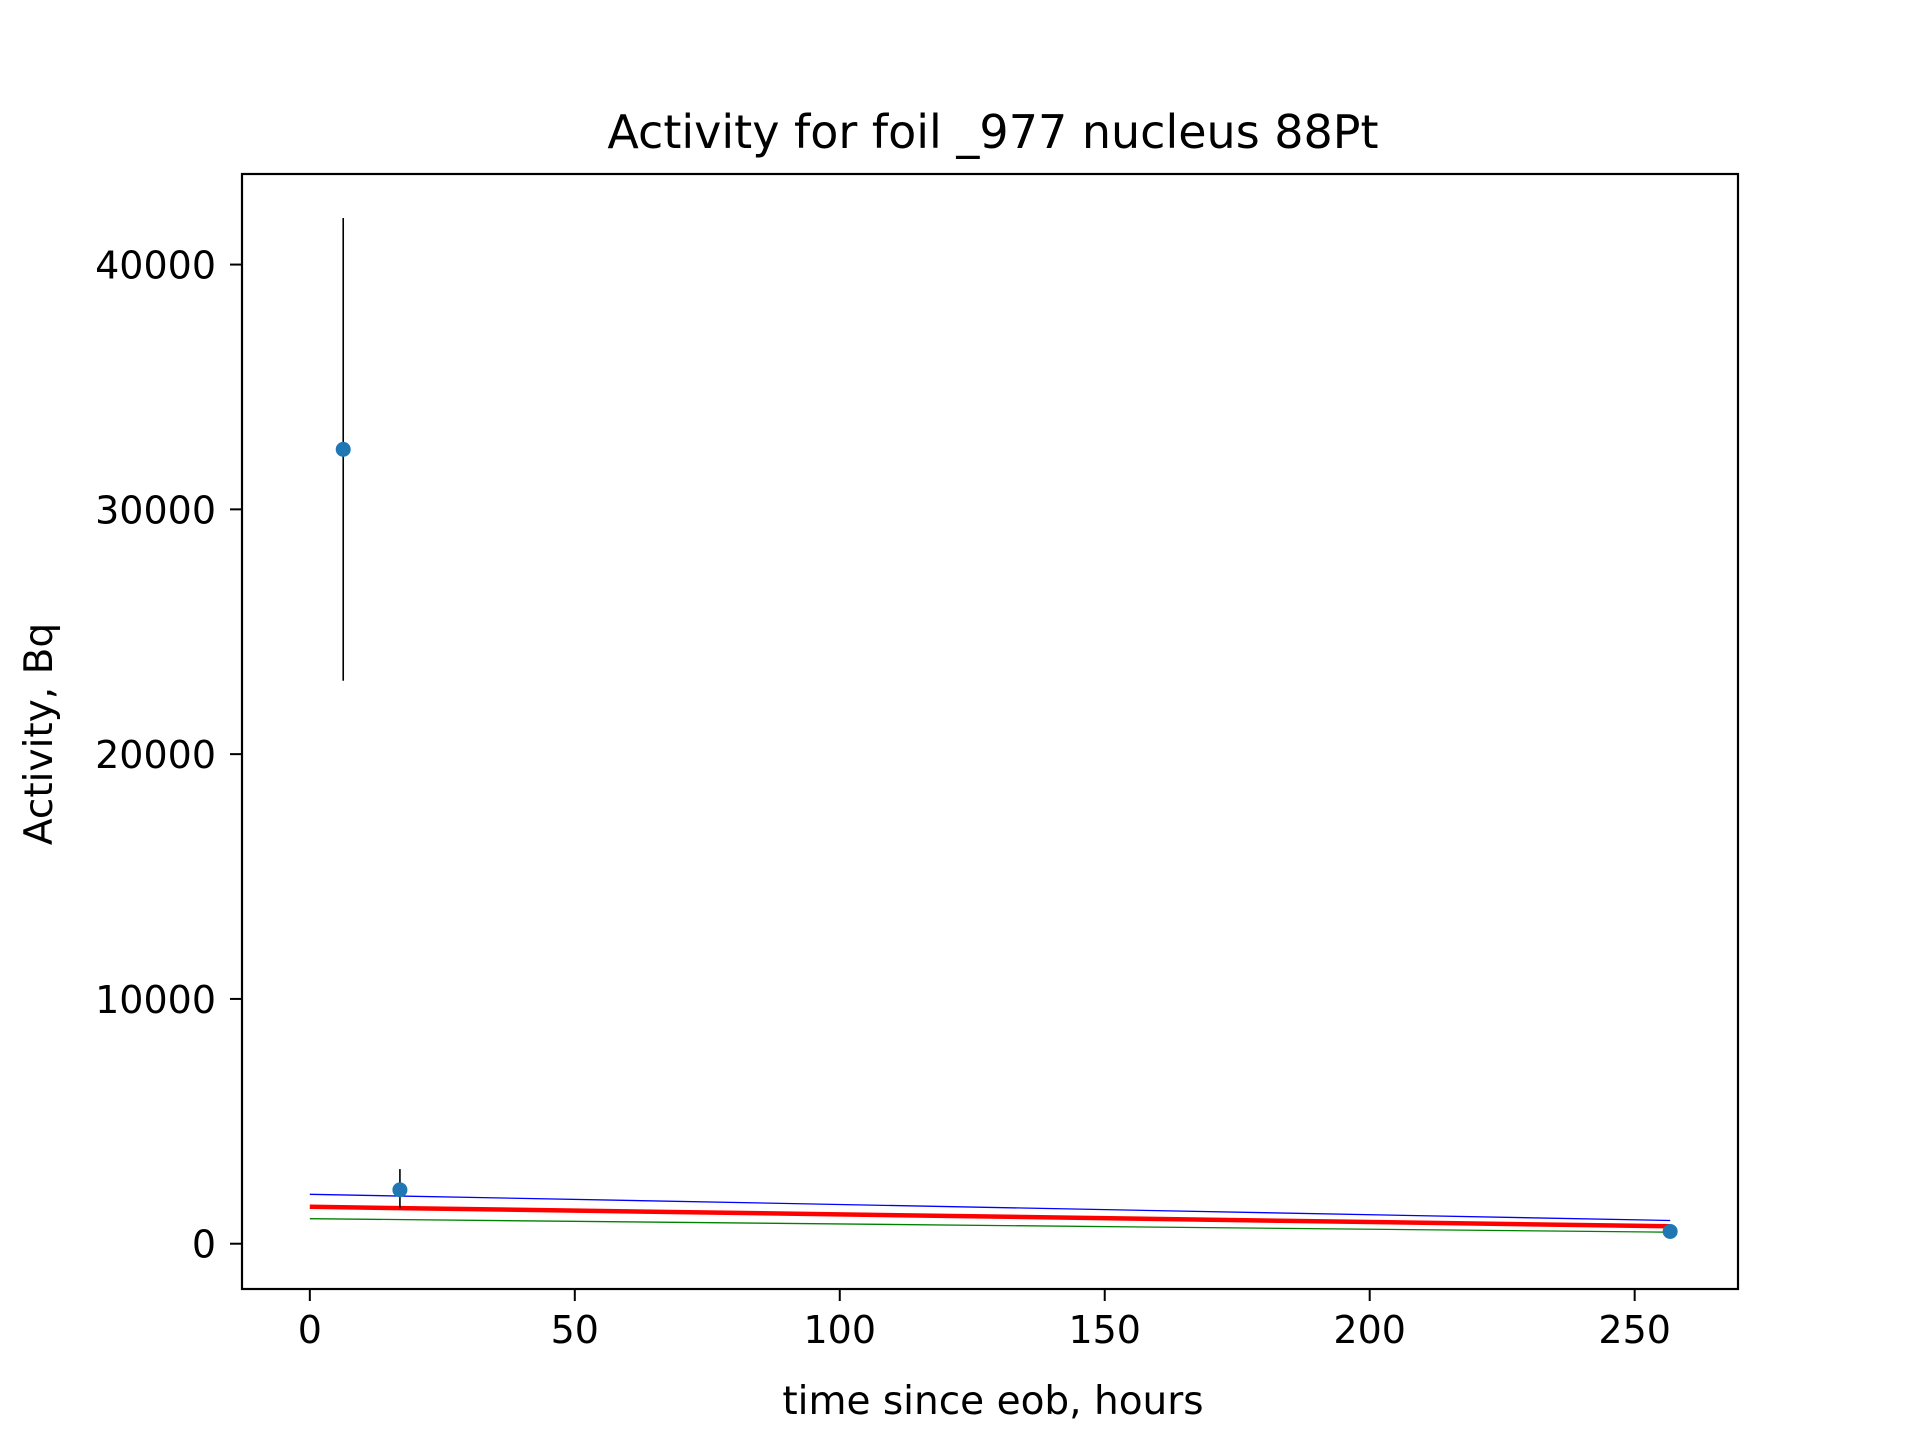 This screenshot has width=1920, height=1440. I want to click on y-tick-label: 0, so click(204, 1245).